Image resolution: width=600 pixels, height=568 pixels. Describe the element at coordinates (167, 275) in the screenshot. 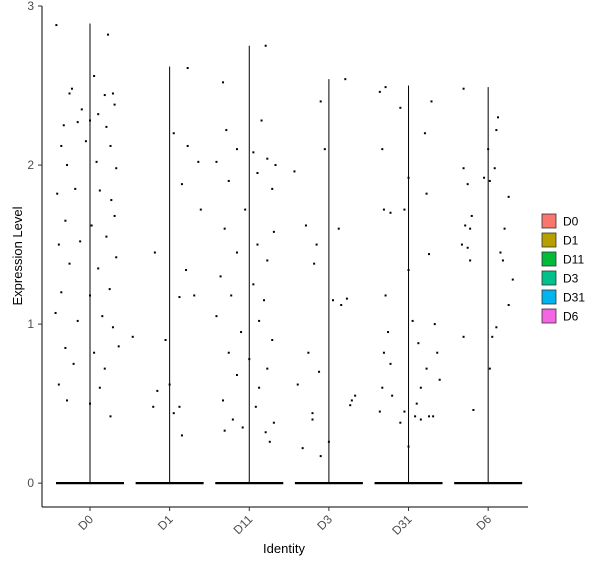

I see `violin-d1` at that location.